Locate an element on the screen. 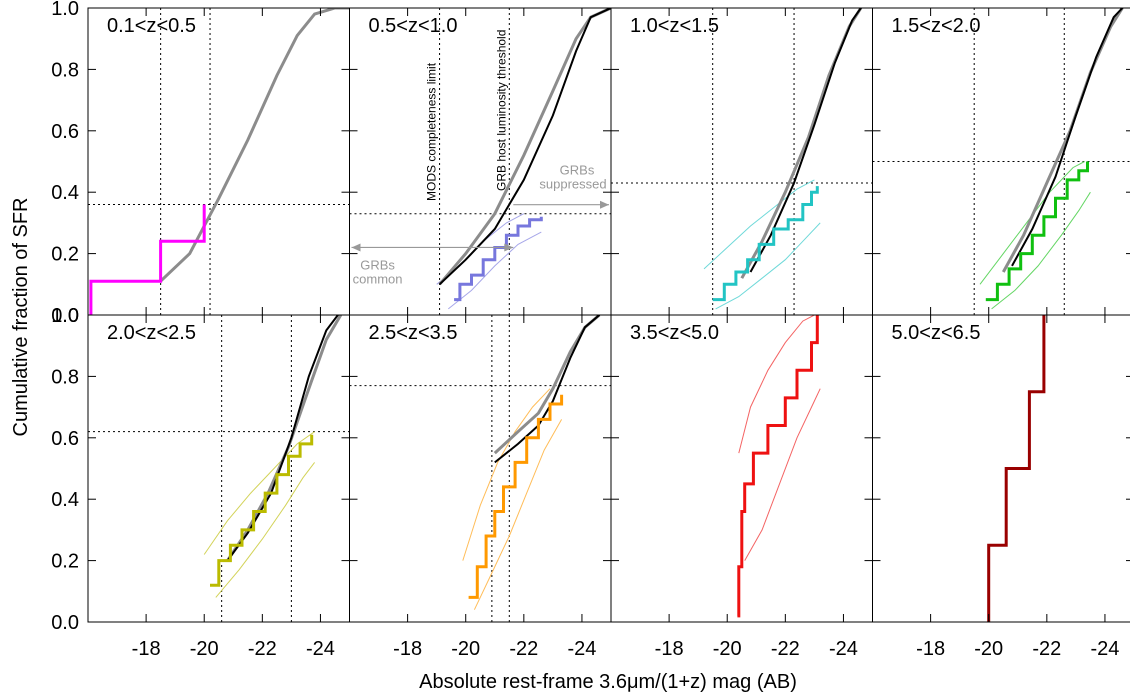  panel-1: 0.0 0.2 0.4 0.6 0.8 1.0 0.1<z<0.5 is located at coordinates (200, 163).